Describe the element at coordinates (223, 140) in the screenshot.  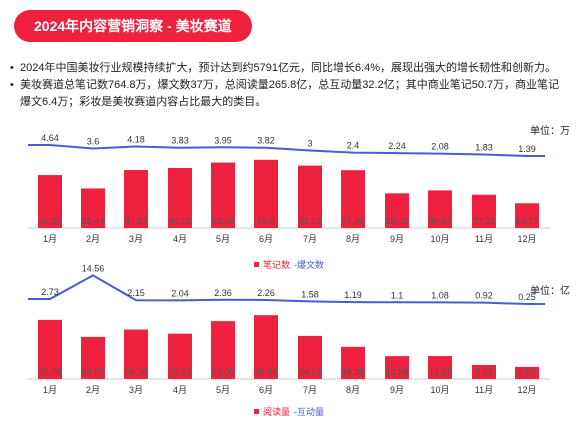
I see `line-value-label: 3.95` at that location.